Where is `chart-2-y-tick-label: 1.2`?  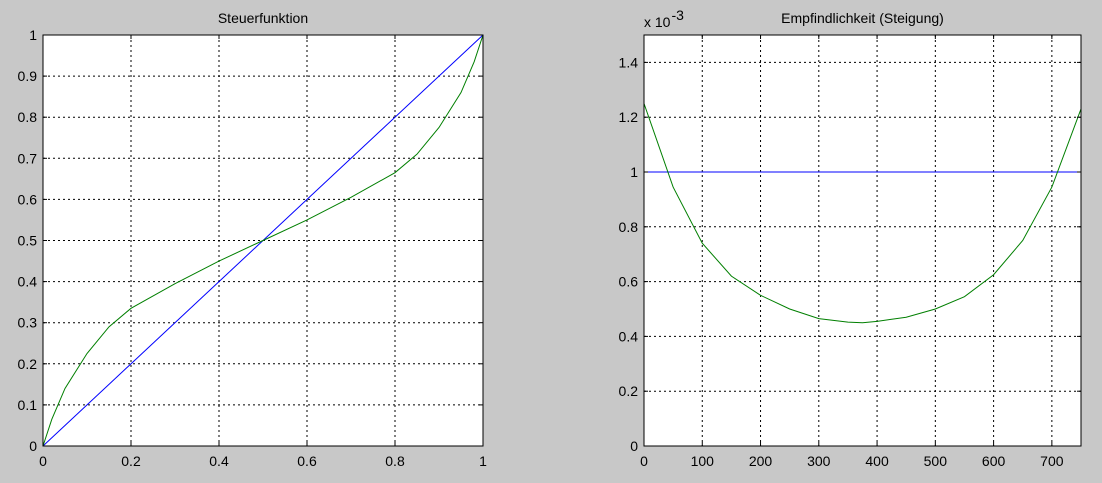 chart-2-y-tick-label: 1.2 is located at coordinates (629, 117).